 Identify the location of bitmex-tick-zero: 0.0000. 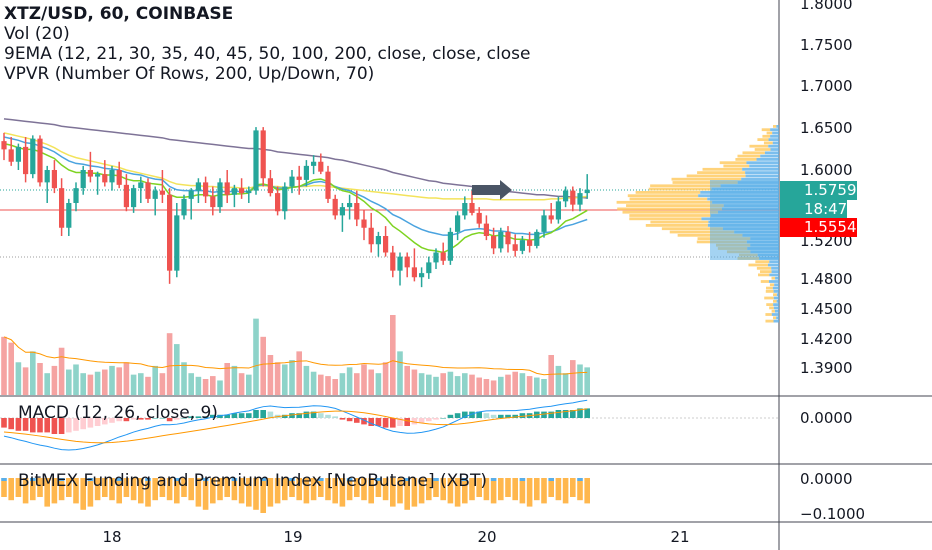
(826, 479).